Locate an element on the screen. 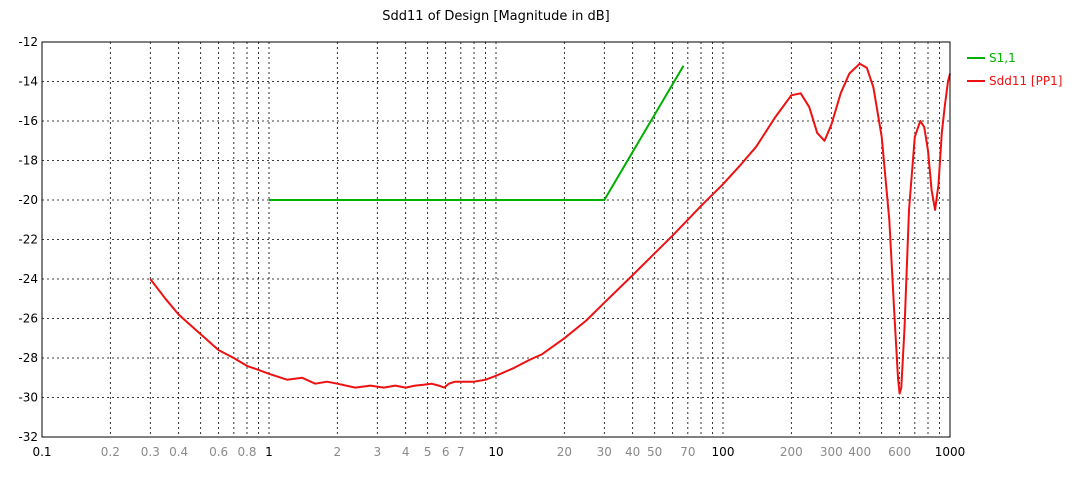 Image resolution: width=1080 pixels, height=479 pixels. y-tick-label: -22 is located at coordinates (28, 240).